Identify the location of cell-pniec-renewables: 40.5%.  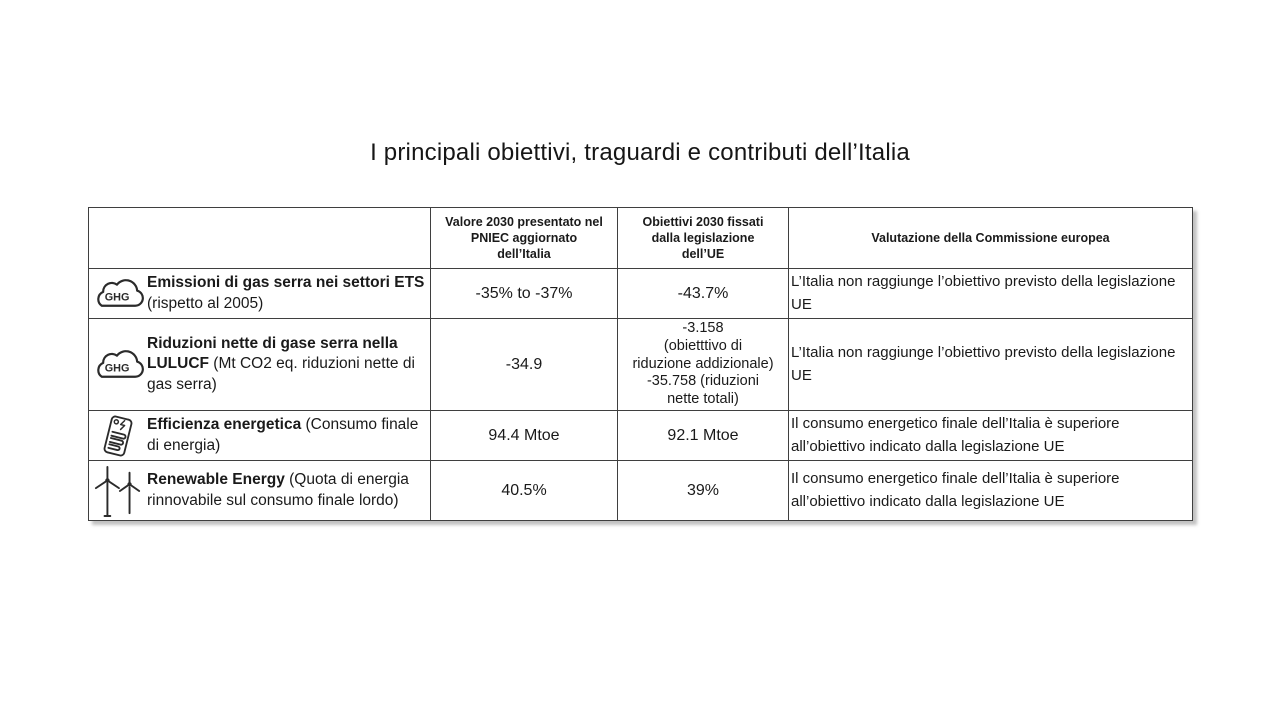
(524, 491).